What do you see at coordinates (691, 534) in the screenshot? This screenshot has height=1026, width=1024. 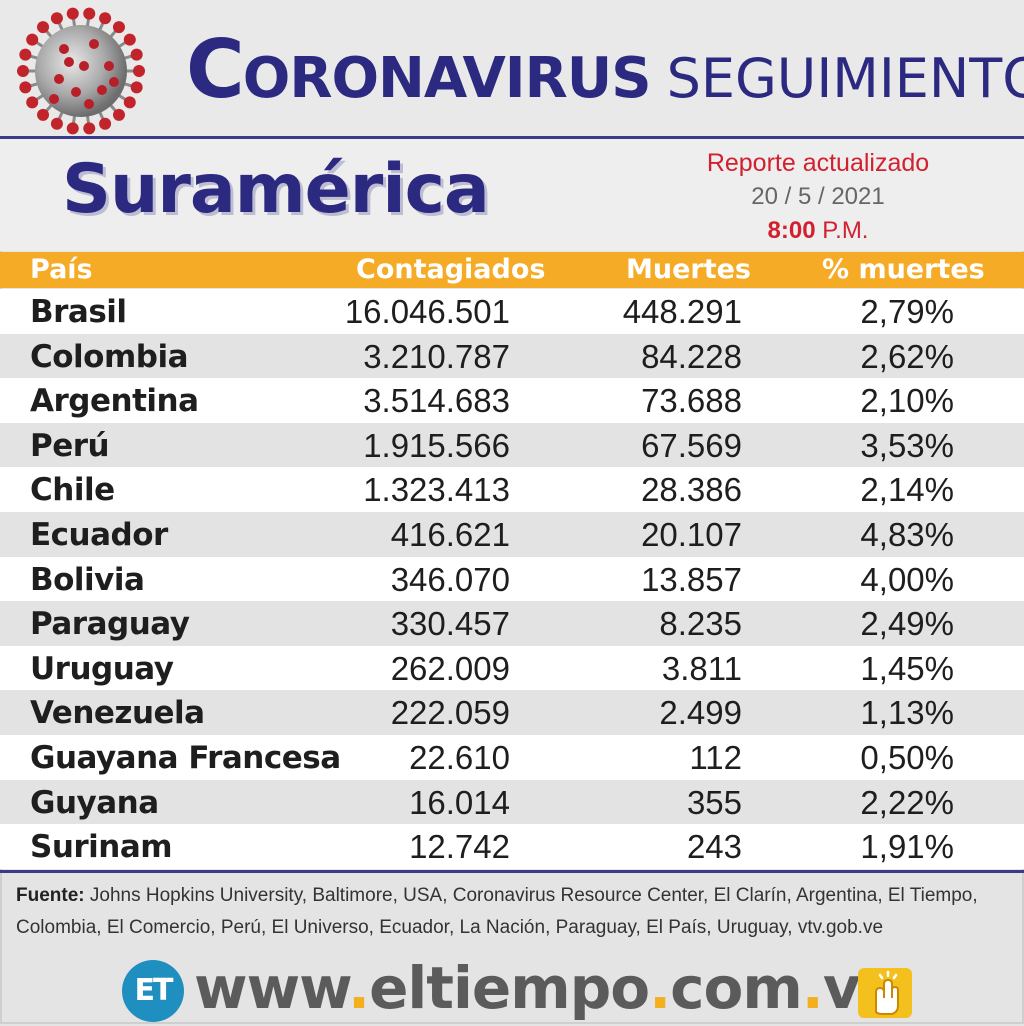 I see `cell-muertes: 20.107` at bounding box center [691, 534].